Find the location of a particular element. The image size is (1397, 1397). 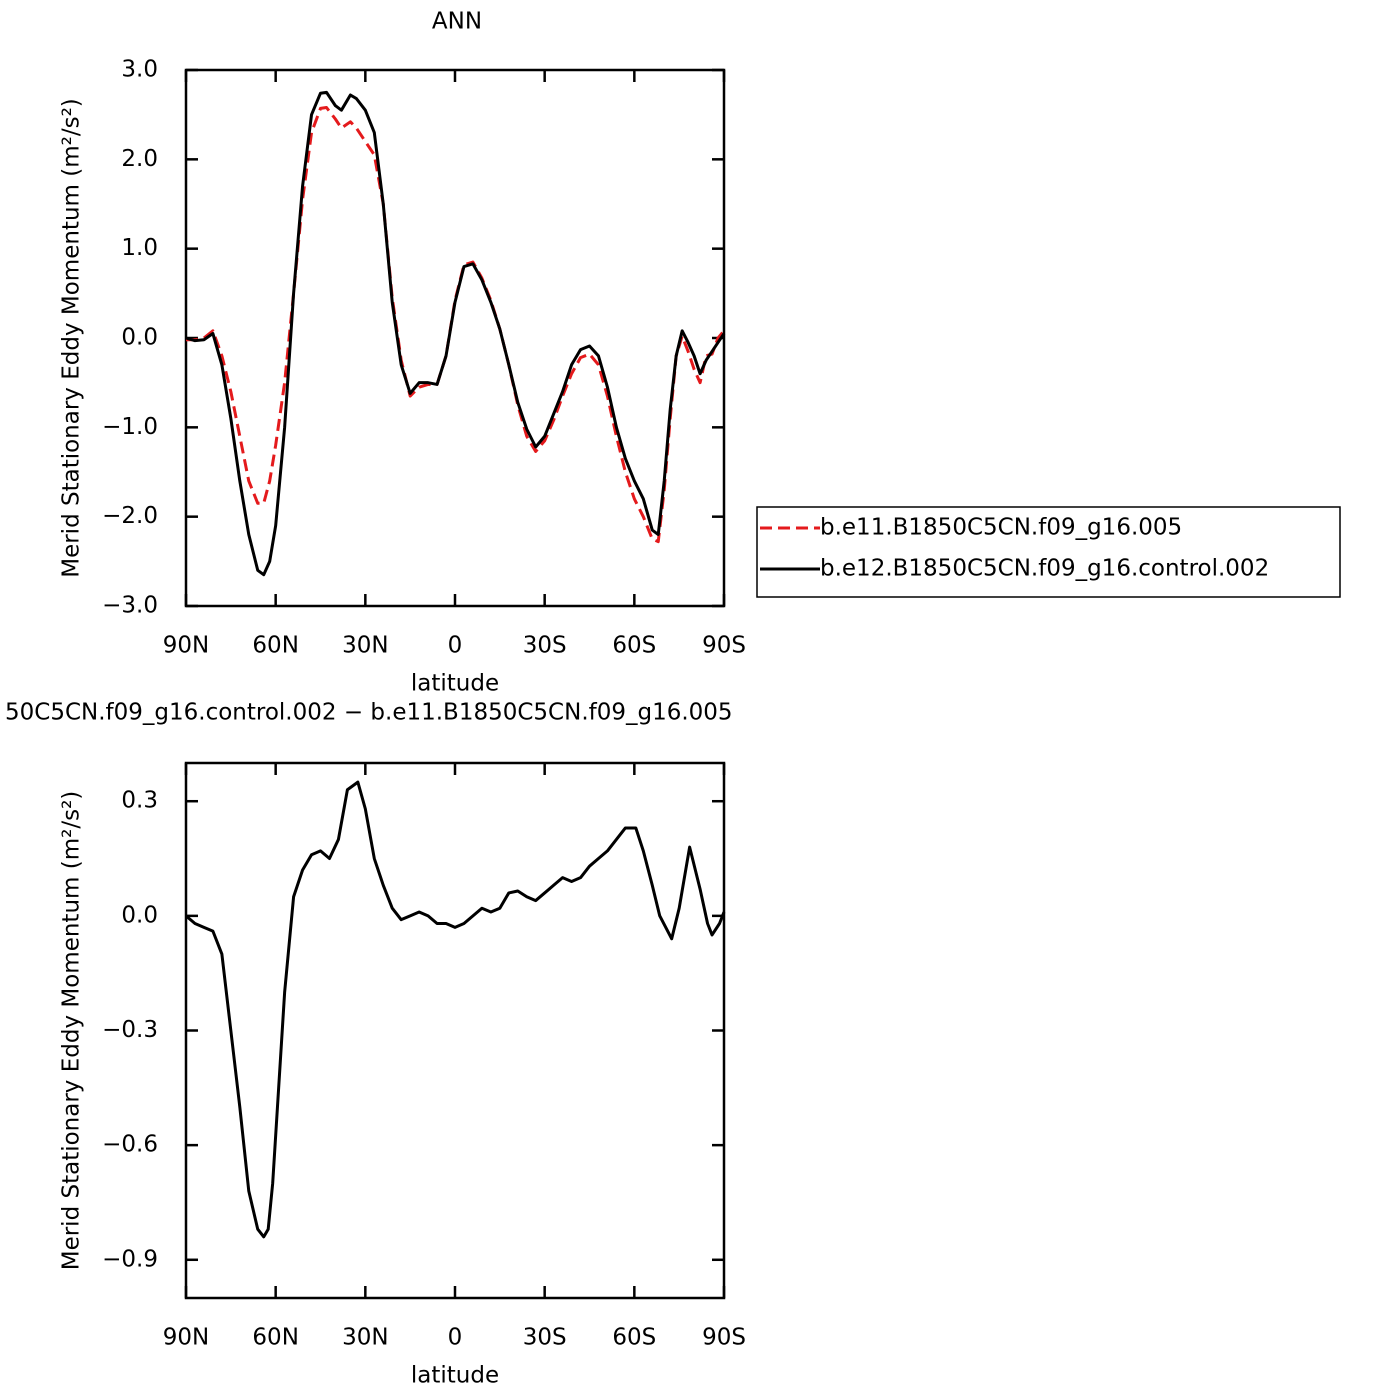

y-tick-label: 0.3 is located at coordinates (139, 801).